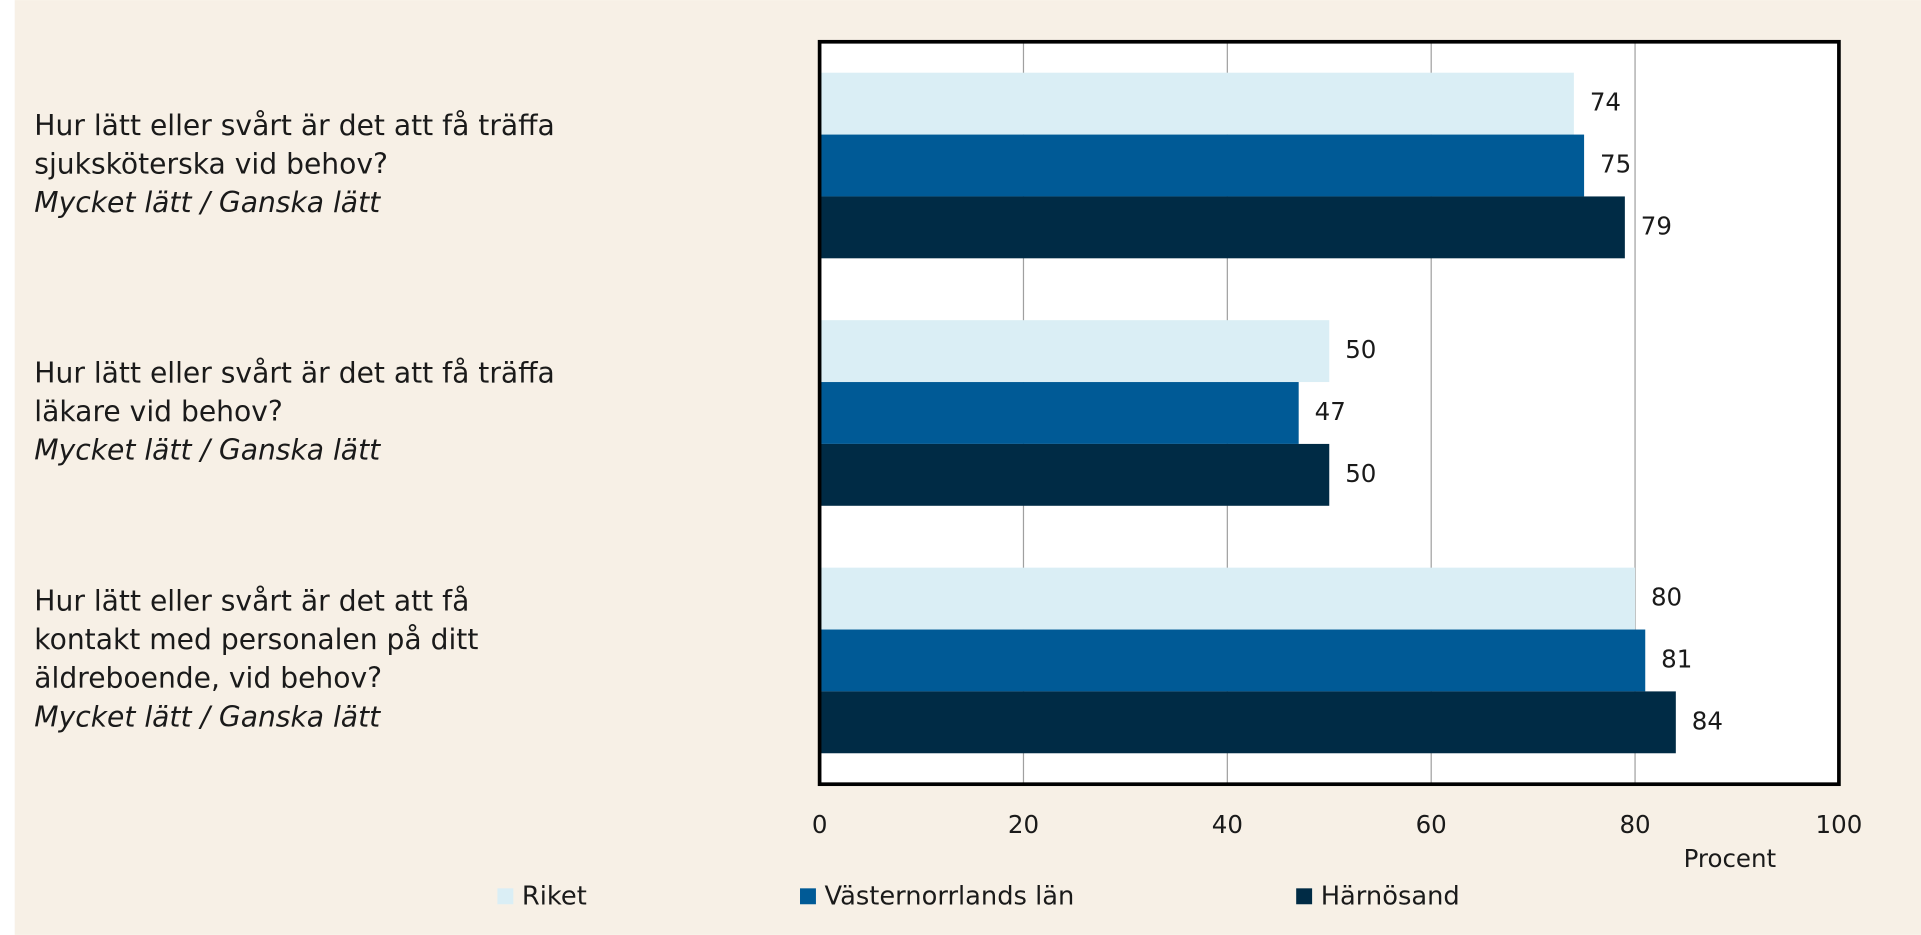 The image size is (1921, 935). Describe the element at coordinates (158, 411) in the screenshot. I see `category-label: läkare vid behov?` at that location.